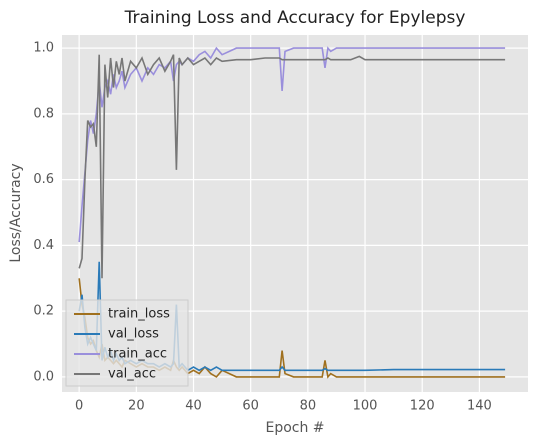  I want to click on y-tick-label: 1.0, so click(43, 48).